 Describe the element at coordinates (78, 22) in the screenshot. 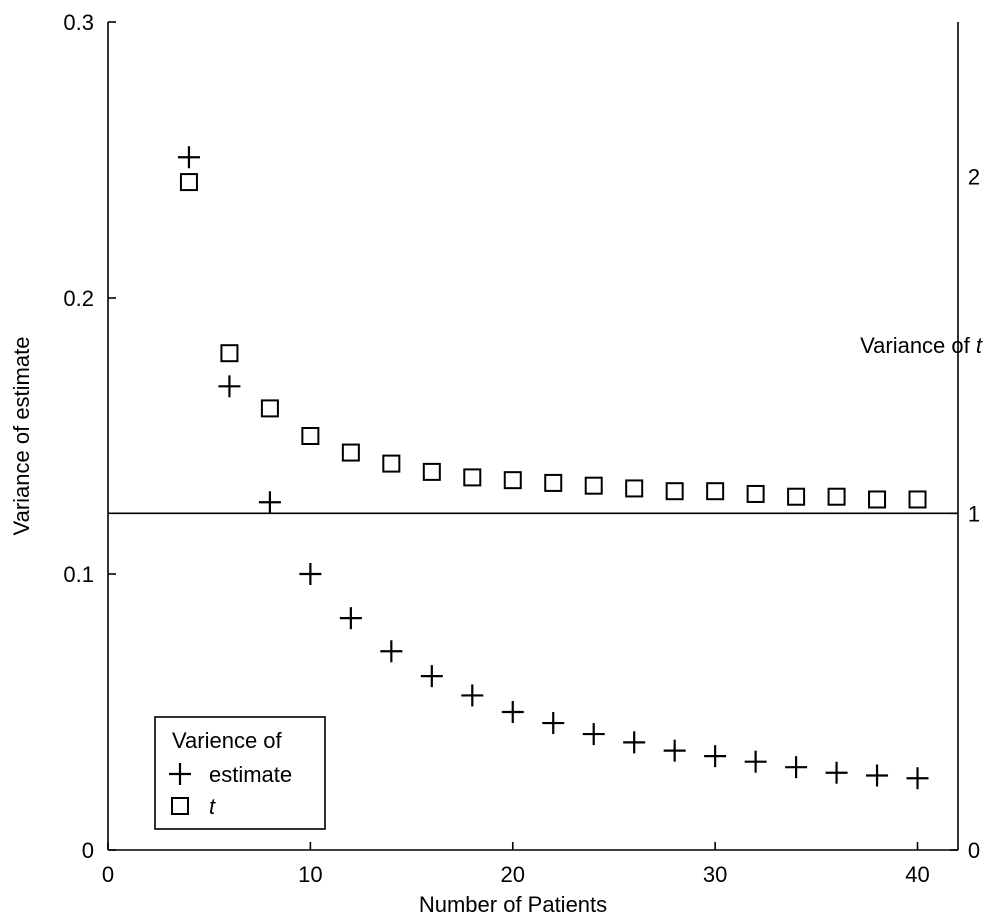

I see `y-tick-label: 0.3` at that location.